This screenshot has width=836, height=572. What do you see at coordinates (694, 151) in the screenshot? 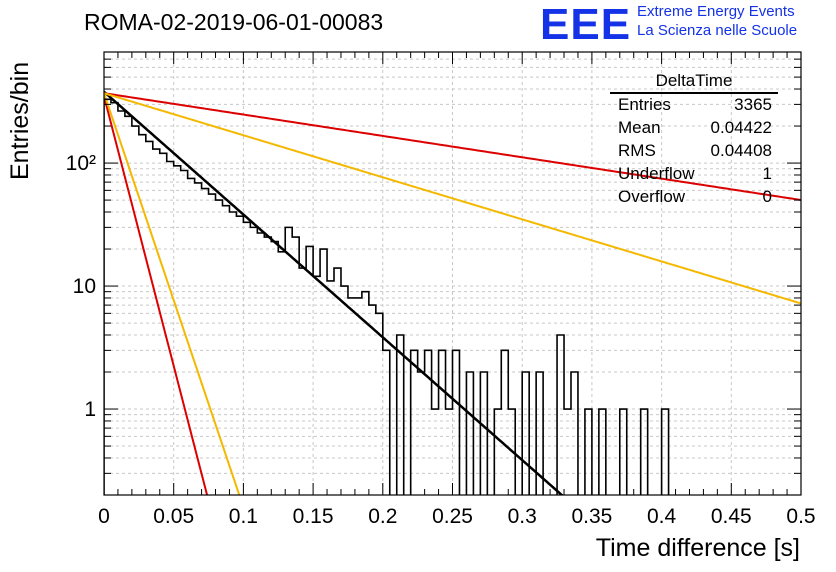
I see `stats-row-rms: RMS 0.04408` at bounding box center [694, 151].